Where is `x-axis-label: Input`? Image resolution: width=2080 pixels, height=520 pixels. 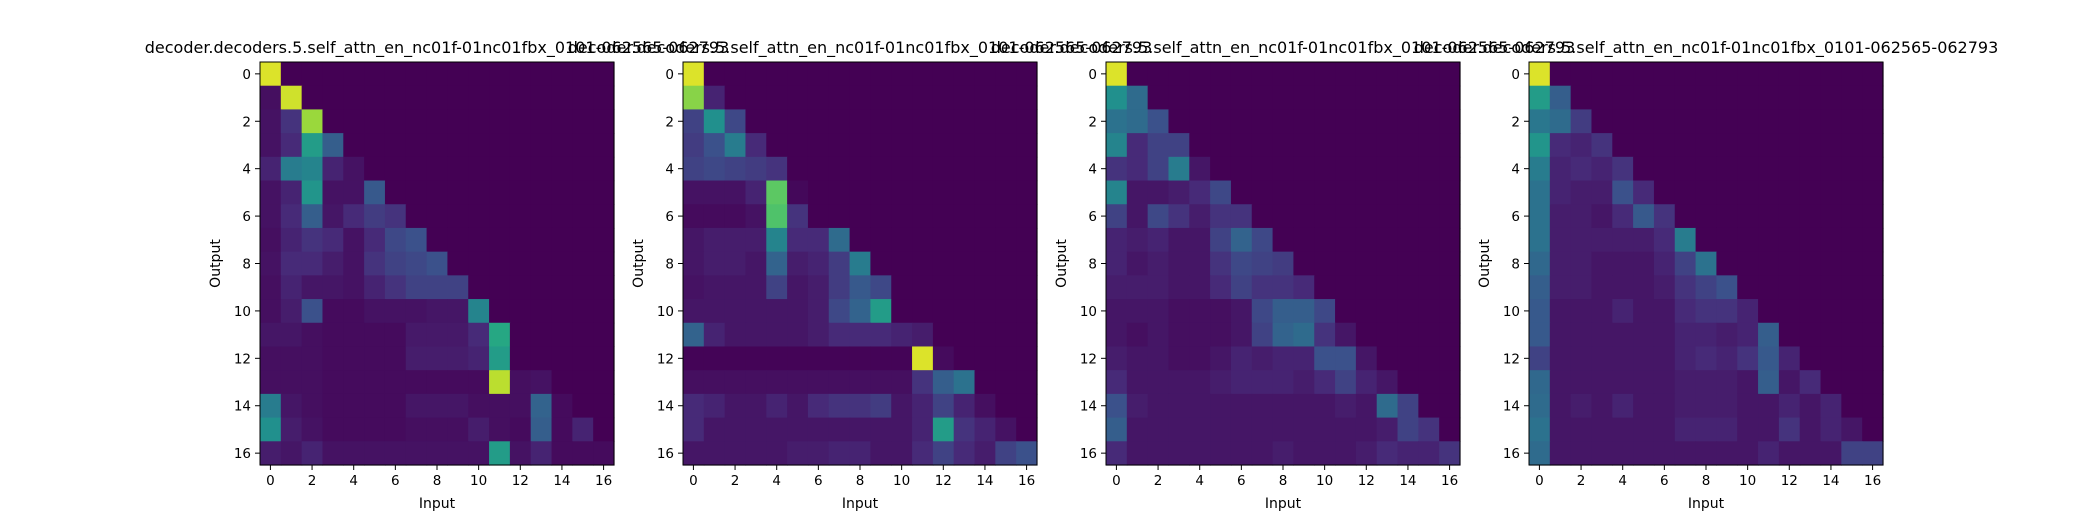 x-axis-label: Input is located at coordinates (1706, 504).